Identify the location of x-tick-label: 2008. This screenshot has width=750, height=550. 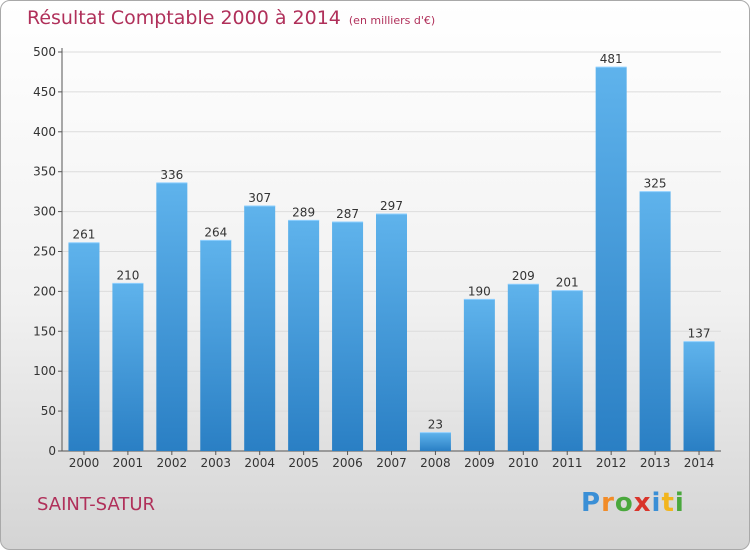
(435, 463).